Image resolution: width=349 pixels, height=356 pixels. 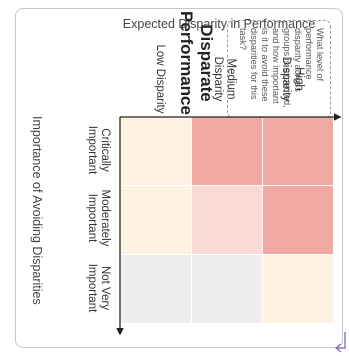 What do you see at coordinates (298, 151) in the screenshot?
I see `cell-high-critical` at bounding box center [298, 151].